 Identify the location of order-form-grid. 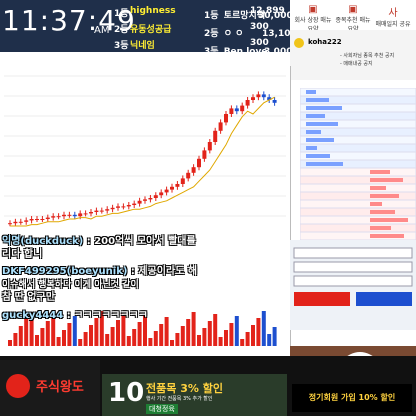
(353, 276).